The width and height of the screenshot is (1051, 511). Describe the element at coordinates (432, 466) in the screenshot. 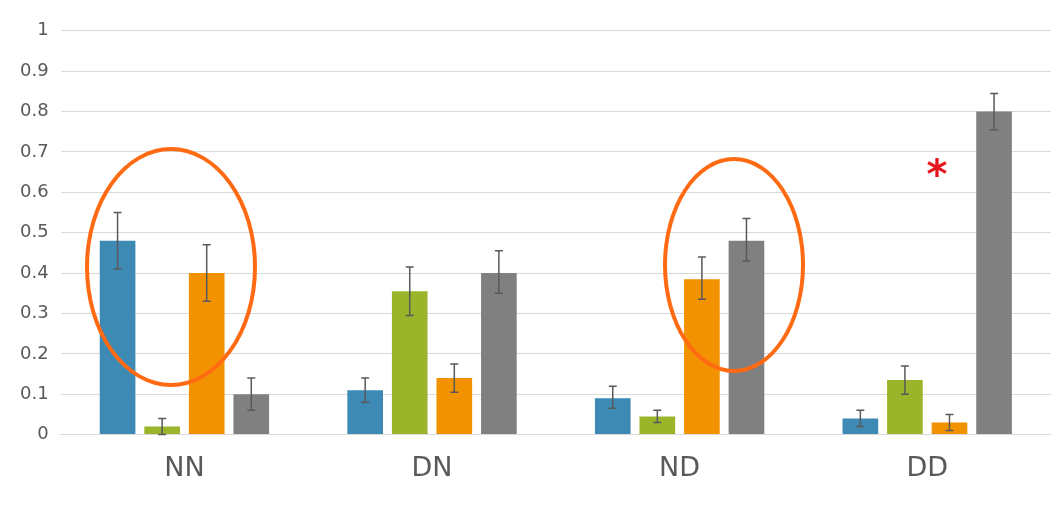

I see `x-tick-label: DN` at that location.